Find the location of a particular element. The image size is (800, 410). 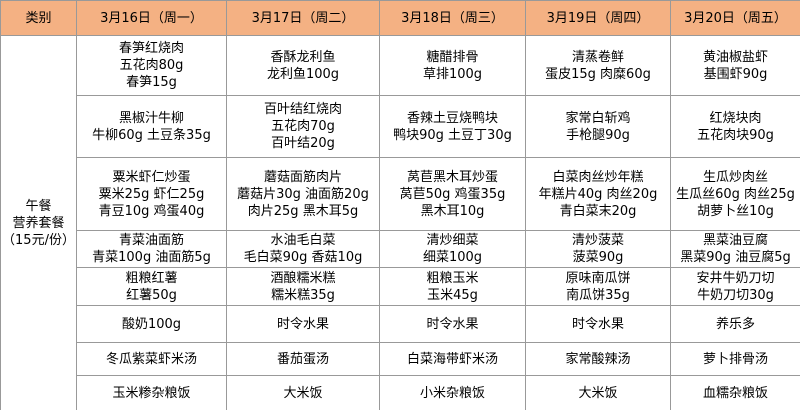

cell-line: 蛋皮15g 肉糜60g is located at coordinates (598, 74).